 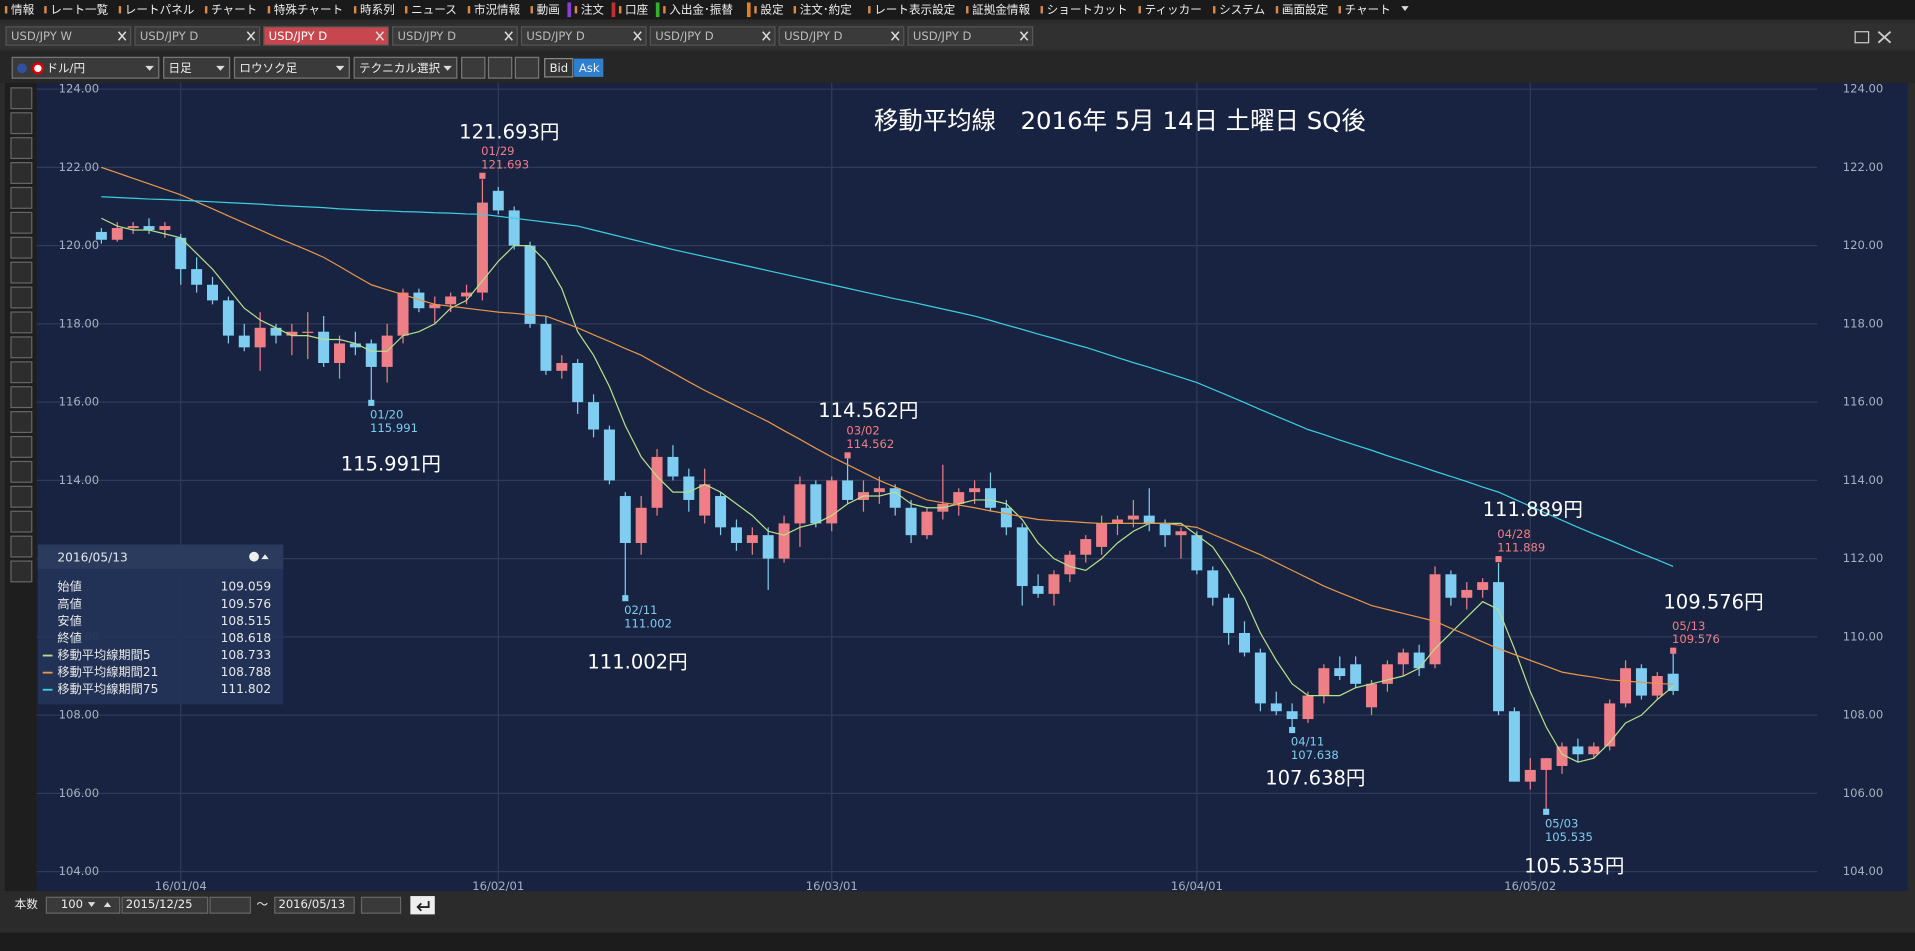 What do you see at coordinates (1001, 9) in the screenshot?
I see `menu-item: 証拠金情報` at bounding box center [1001, 9].